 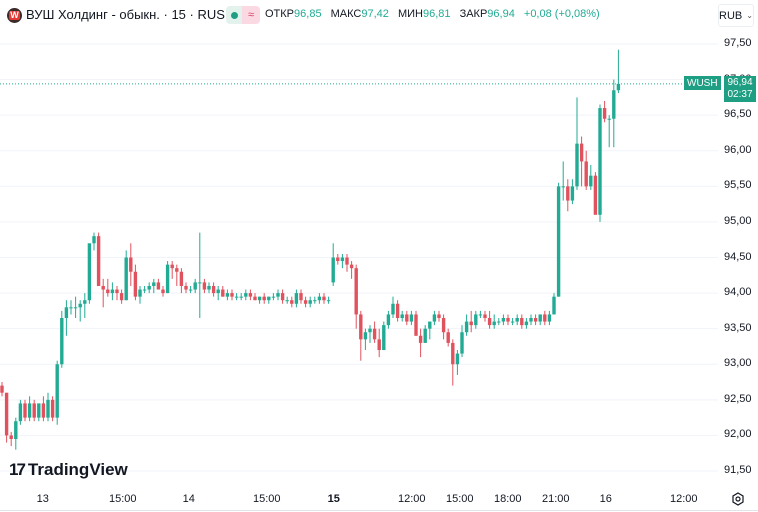 I want to click on gear-icon, so click(x=738, y=499).